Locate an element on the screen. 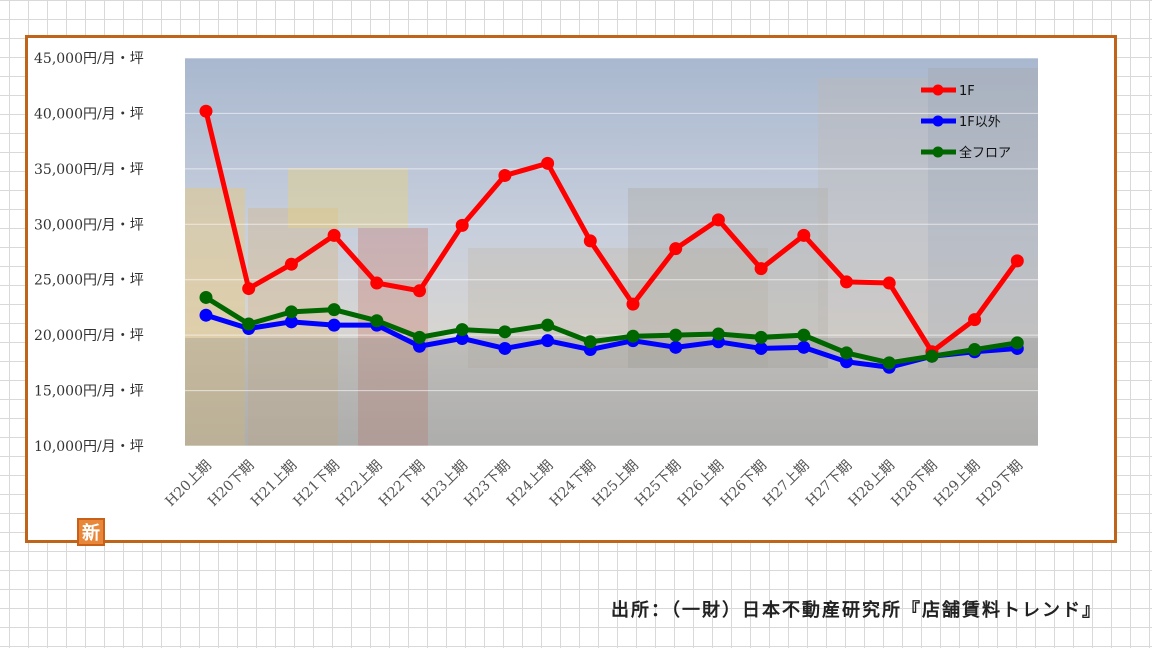  x-tick-label: H23上期 is located at coordinates (445, 484).